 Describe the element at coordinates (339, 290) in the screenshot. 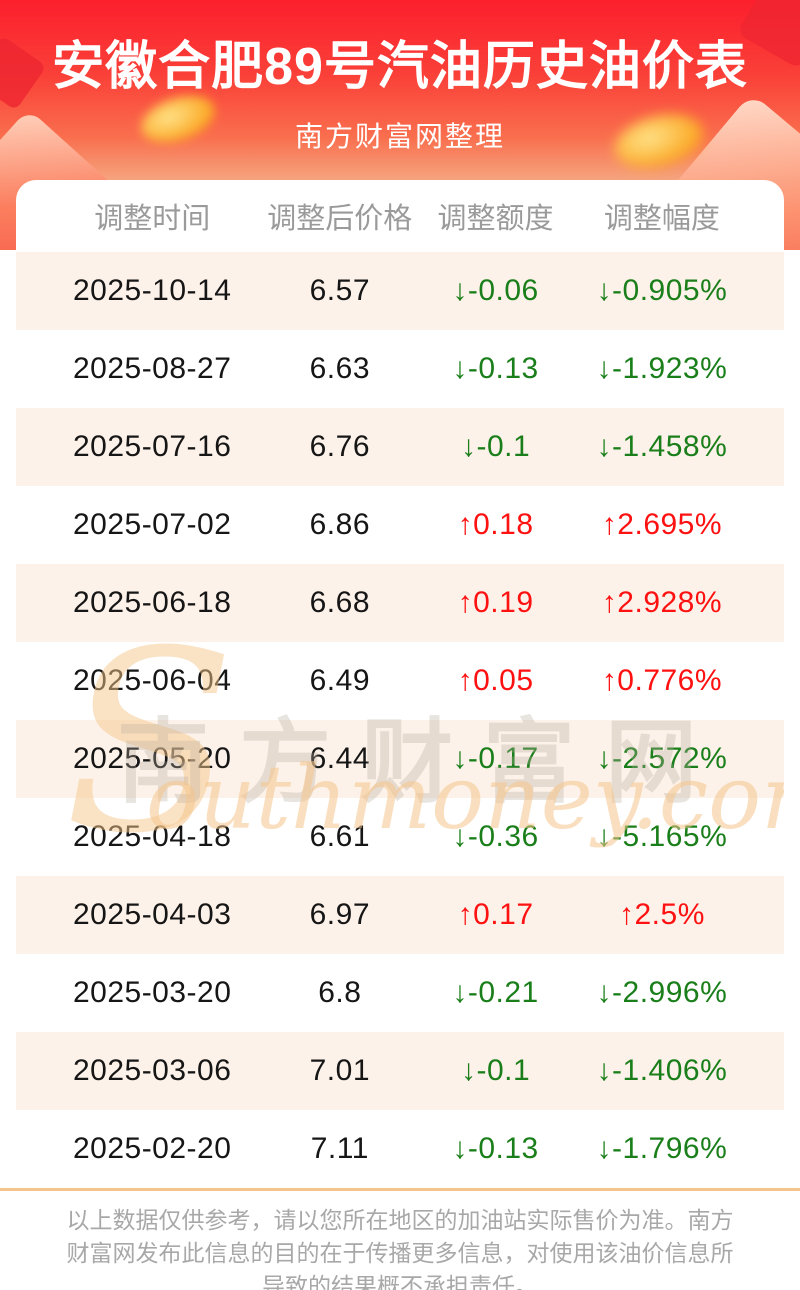

I see `cell-price: 6.57` at that location.